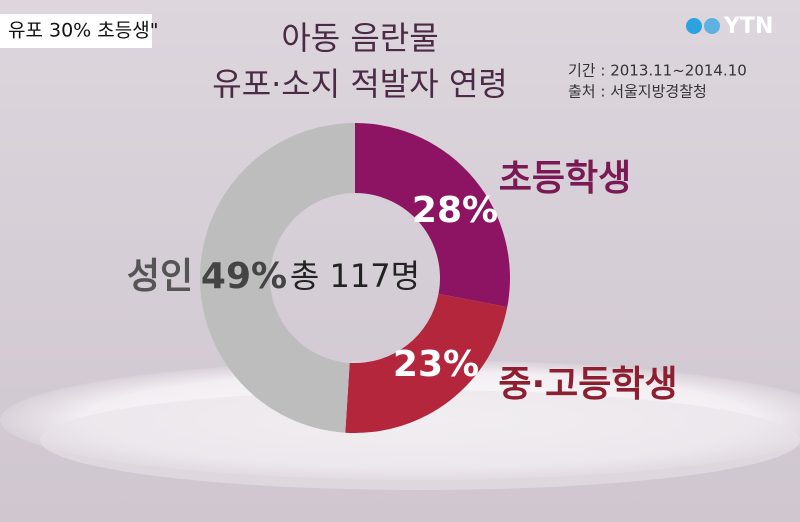  What do you see at coordinates (359, 38) in the screenshot?
I see `chart-title: 아동 음란물` at bounding box center [359, 38].